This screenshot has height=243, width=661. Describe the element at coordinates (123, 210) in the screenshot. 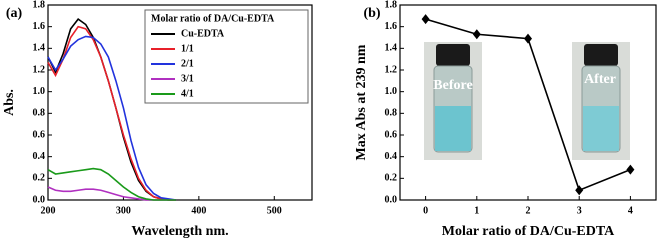

I see `x-tick-label: 300` at that location.